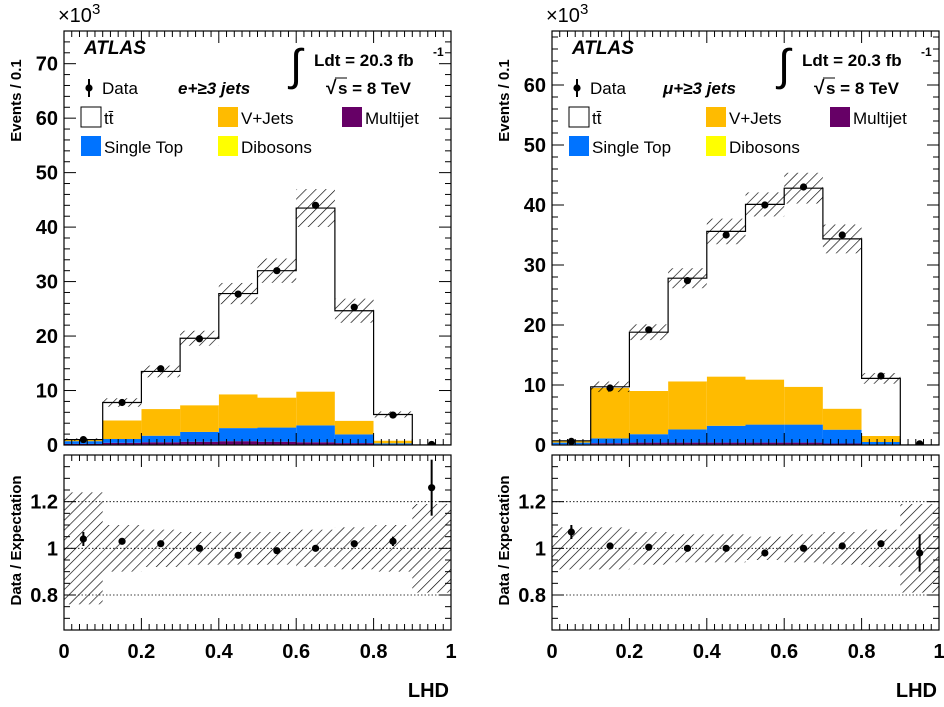  Describe the element at coordinates (16, 100) in the screenshot. I see `y-axis-title: Events / 0.1` at that location.